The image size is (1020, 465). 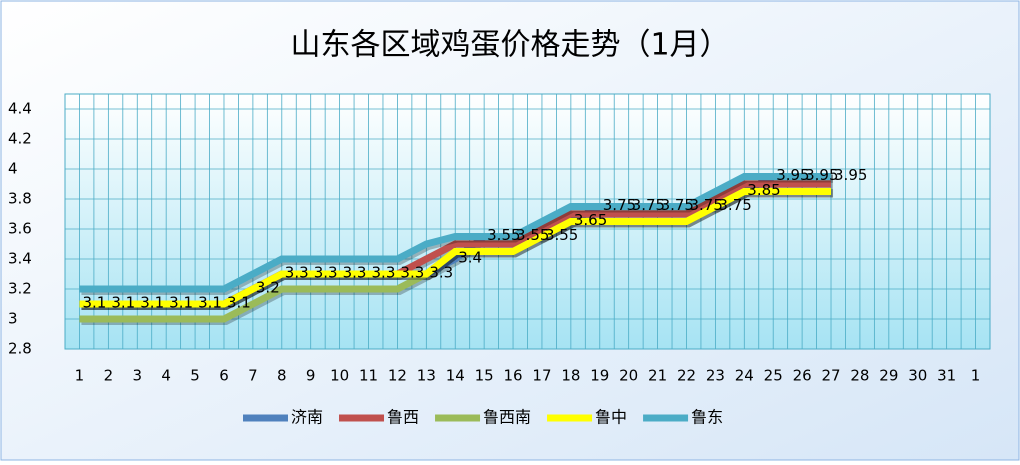 What do you see at coordinates (20, 349) in the screenshot?
I see `y-tick-label: 2.8` at bounding box center [20, 349].